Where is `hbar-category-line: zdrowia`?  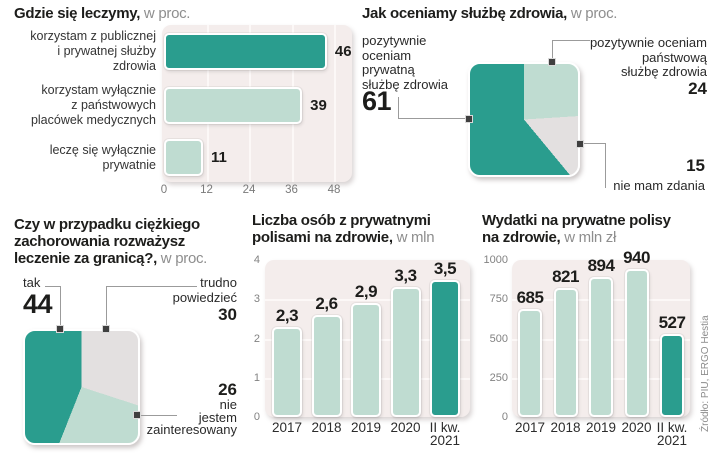
hbar-category-line: zdrowia is located at coordinates (134, 66).